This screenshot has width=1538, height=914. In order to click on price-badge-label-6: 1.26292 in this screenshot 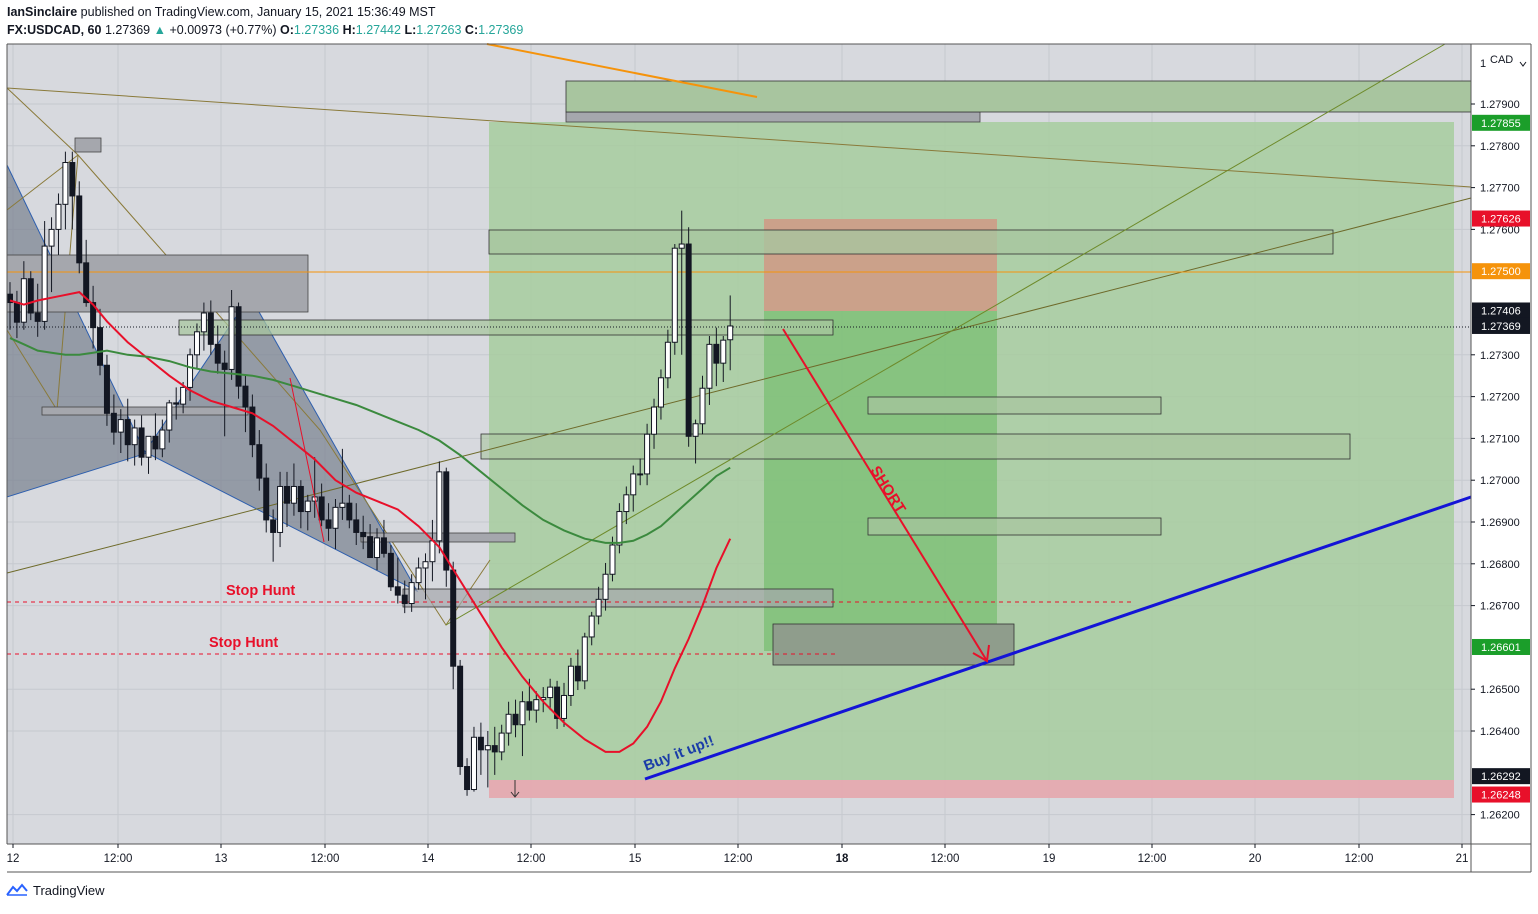, I will do `click(1501, 777)`.